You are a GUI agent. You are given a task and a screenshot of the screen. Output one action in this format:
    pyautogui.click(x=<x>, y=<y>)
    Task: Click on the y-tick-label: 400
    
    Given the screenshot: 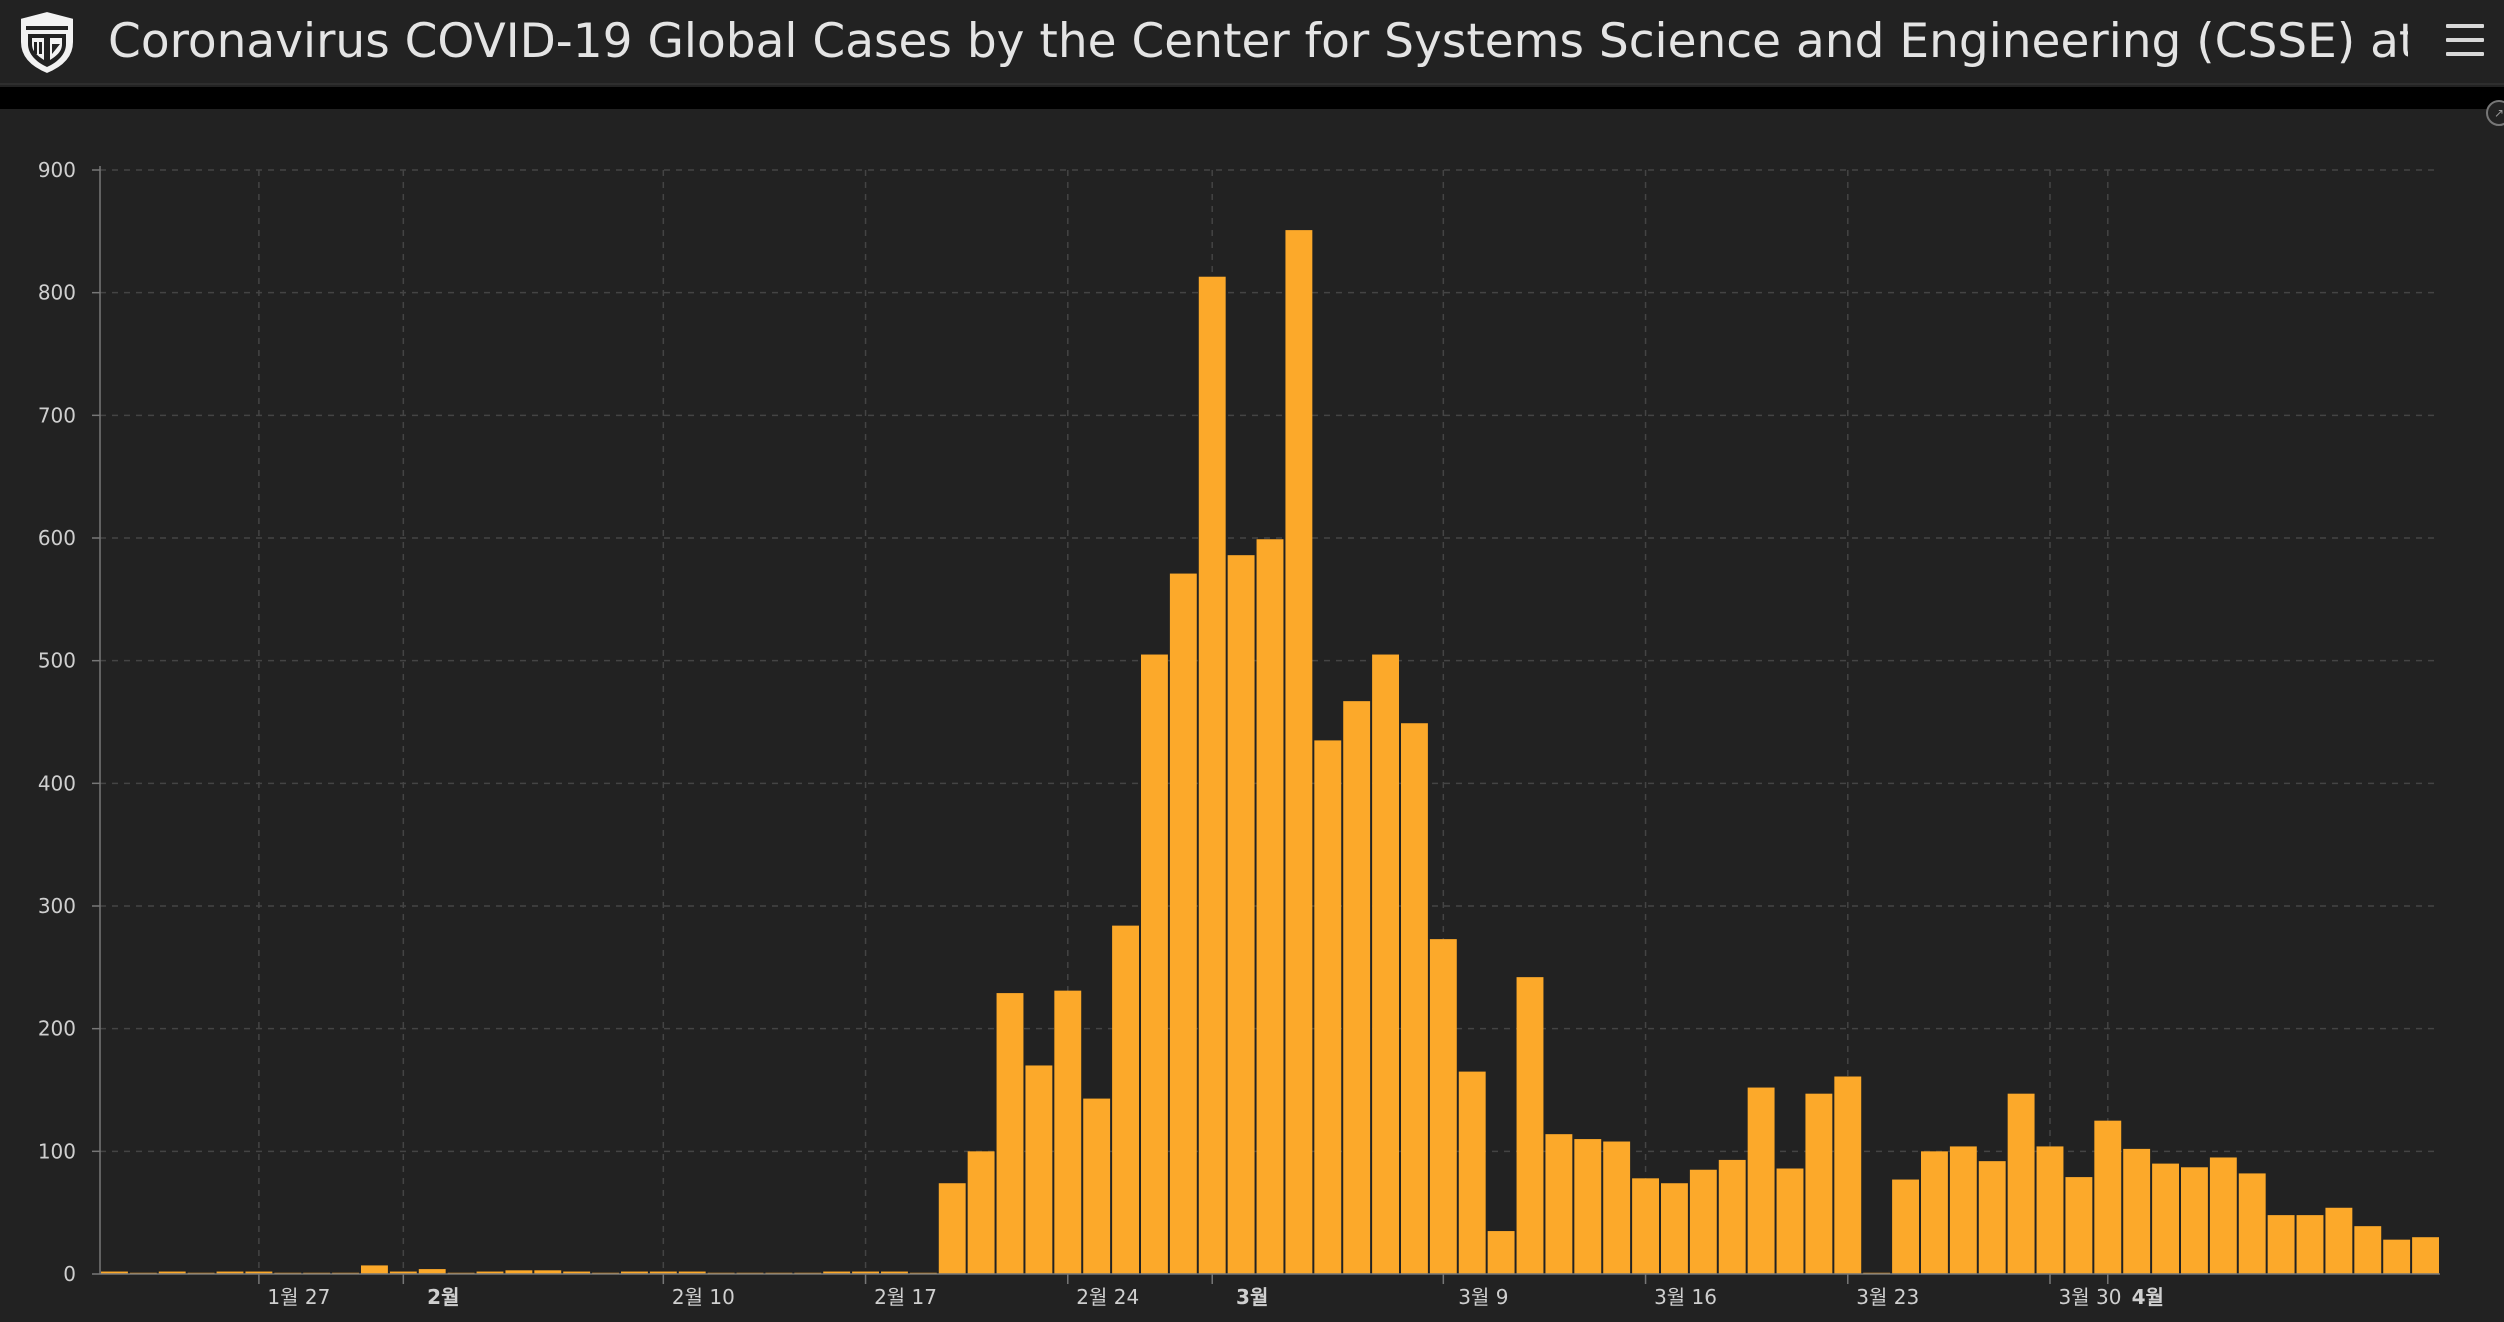 What is the action you would take?
    pyautogui.click(x=57, y=783)
    